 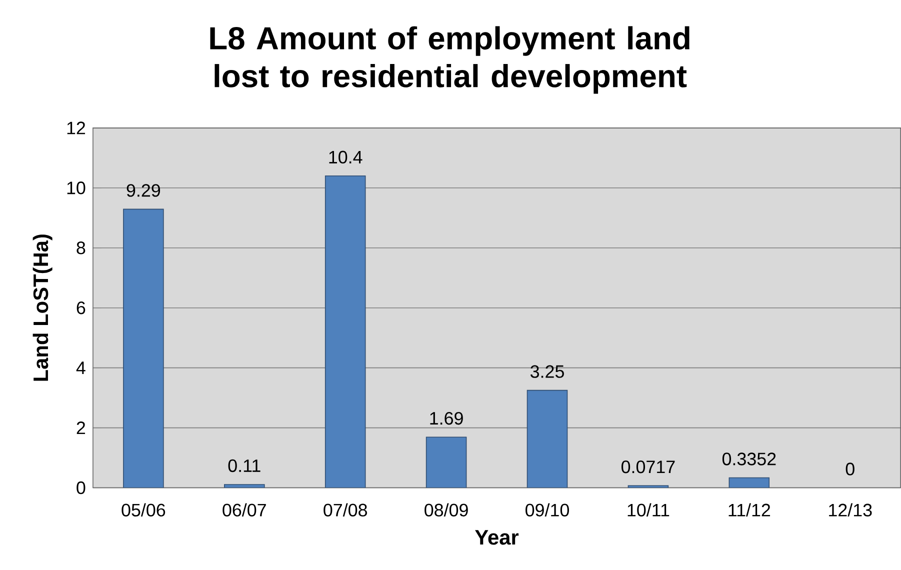 I want to click on y-tick-label: 0, so click(x=81, y=488).